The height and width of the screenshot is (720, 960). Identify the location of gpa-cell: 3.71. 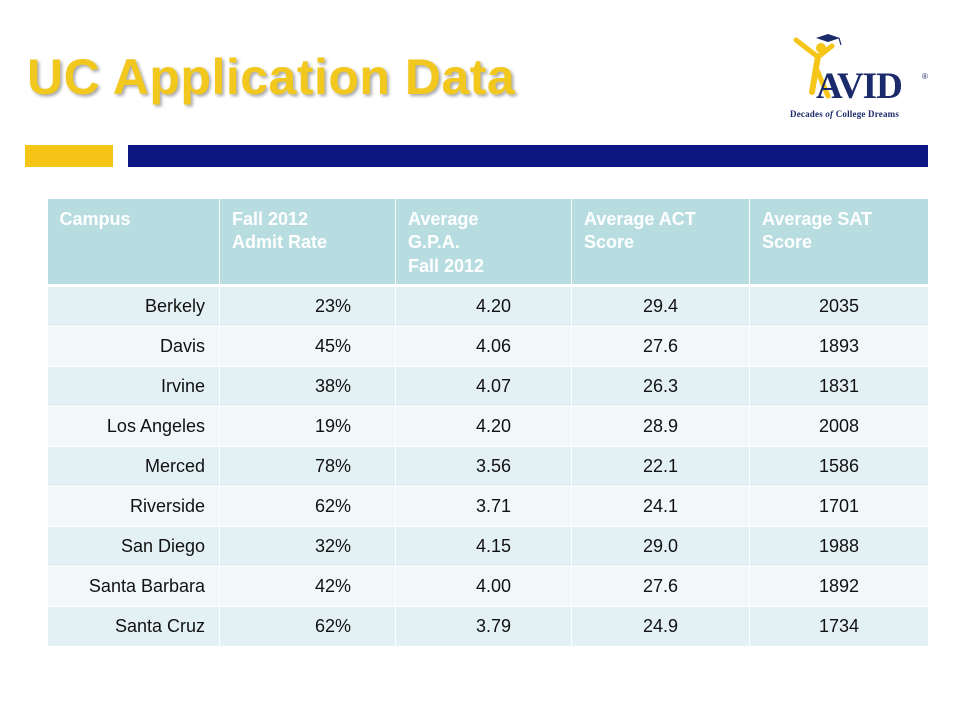
(483, 506).